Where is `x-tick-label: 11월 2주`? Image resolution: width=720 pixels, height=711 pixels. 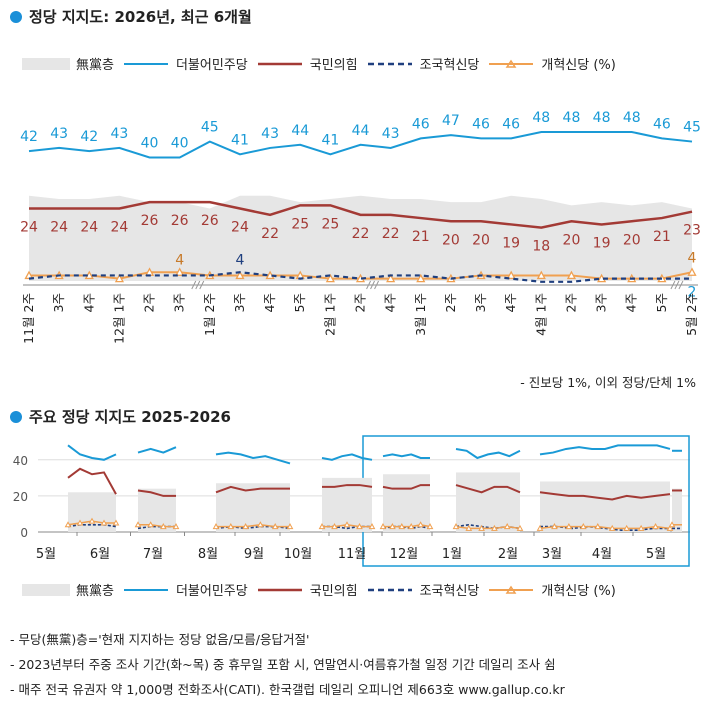 x-tick-label: 11월 2주 is located at coordinates (28, 318).